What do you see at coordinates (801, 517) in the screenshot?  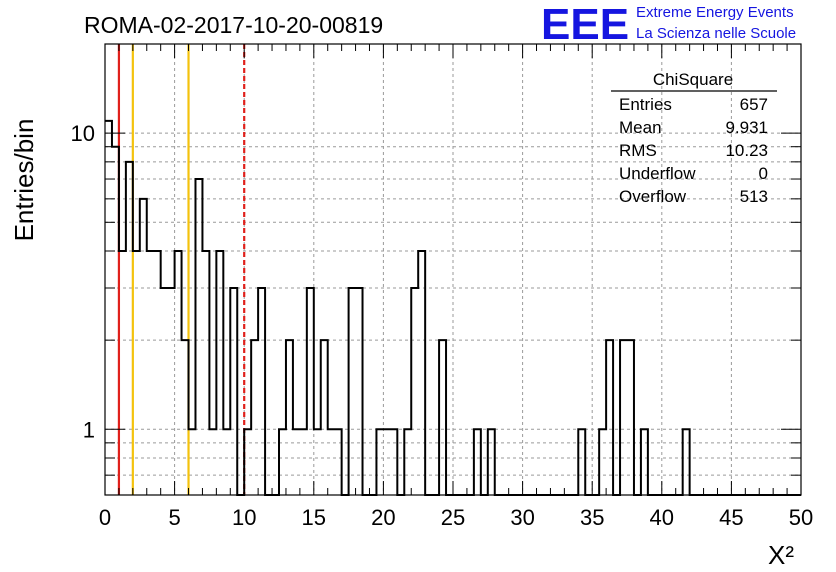 I see `x-tick-label: 50` at bounding box center [801, 517].